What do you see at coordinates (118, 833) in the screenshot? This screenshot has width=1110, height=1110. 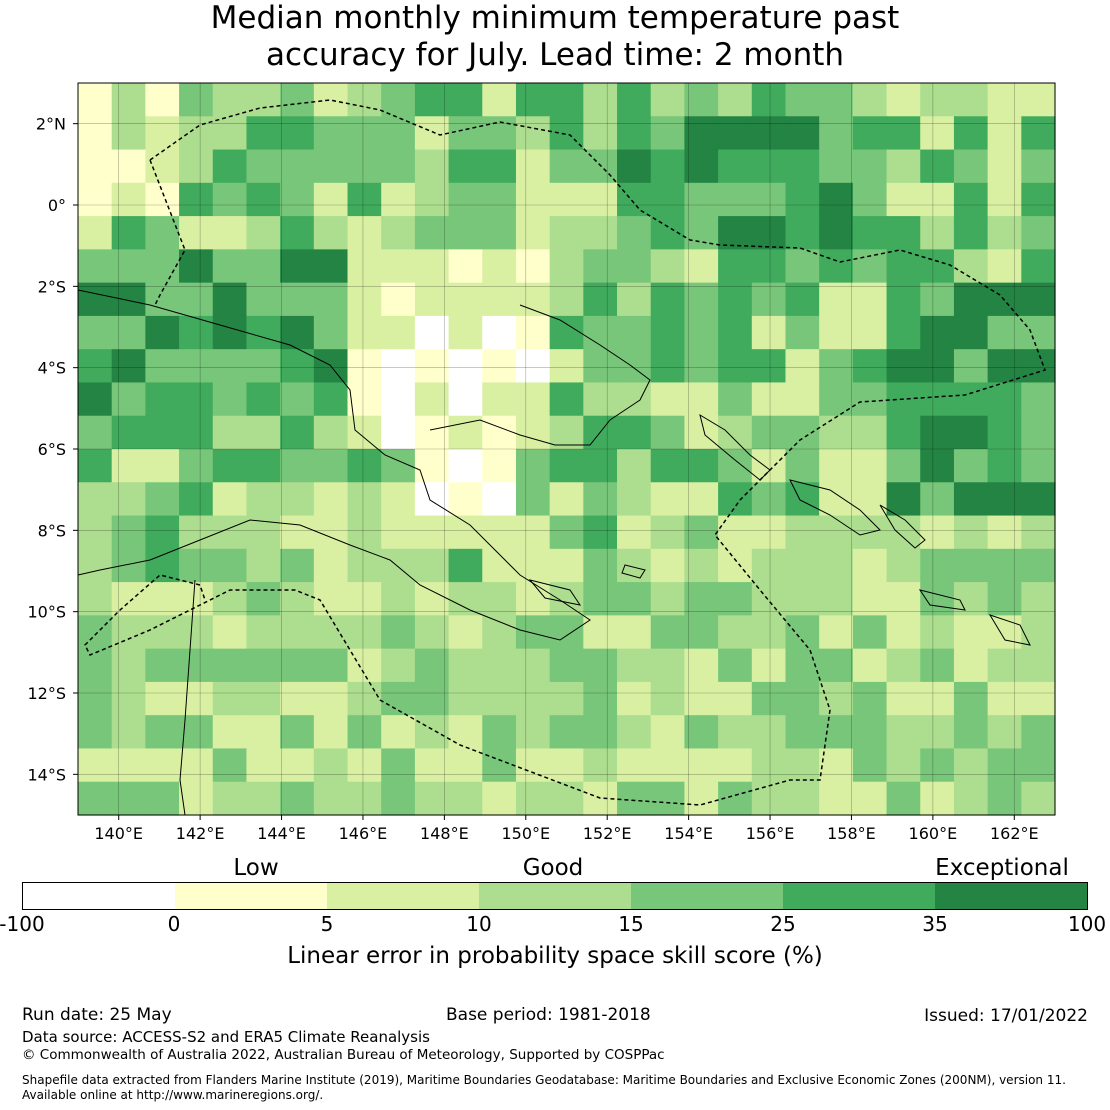 I see `x-tick-label: 140°E` at bounding box center [118, 833].